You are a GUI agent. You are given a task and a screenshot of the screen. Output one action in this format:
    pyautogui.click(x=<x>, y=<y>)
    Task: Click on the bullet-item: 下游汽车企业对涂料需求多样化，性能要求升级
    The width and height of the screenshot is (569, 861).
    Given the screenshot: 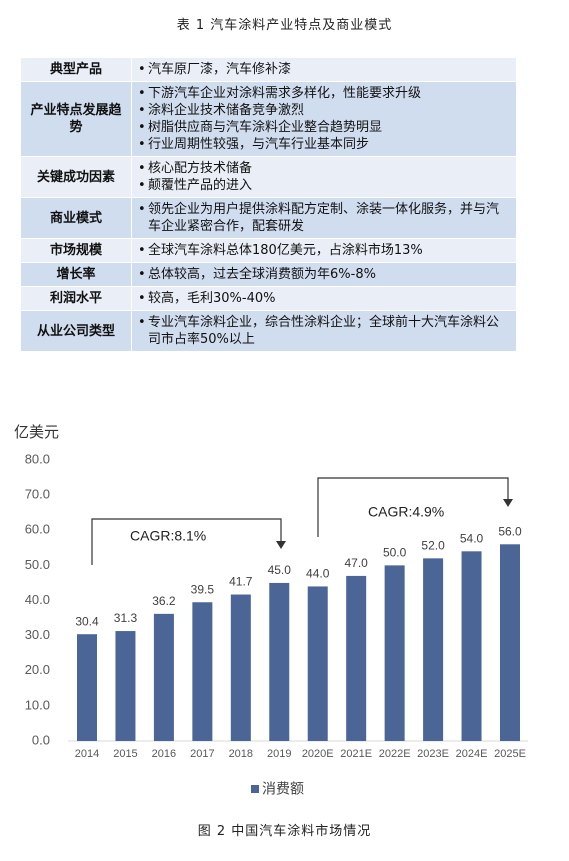 What is the action you would take?
    pyautogui.click(x=324, y=93)
    